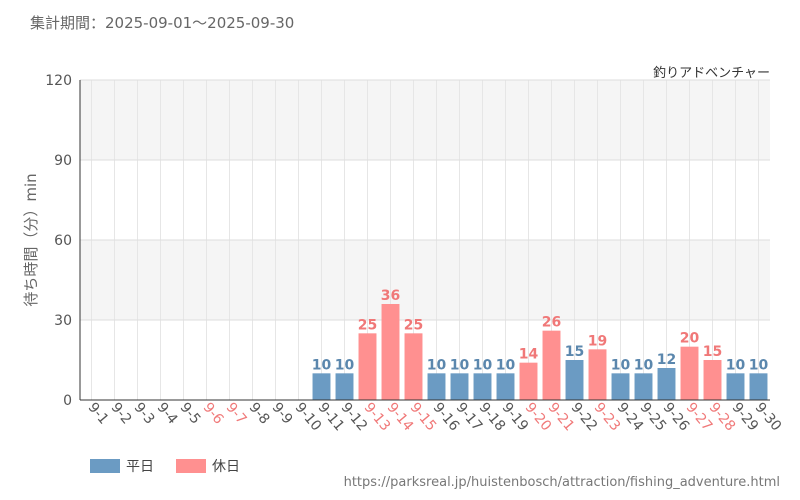 The width and height of the screenshot is (800, 500). What do you see at coordinates (162, 23) in the screenshot?
I see `period-label: 集計期間：2025-09-01～2025-09-30` at bounding box center [162, 23].